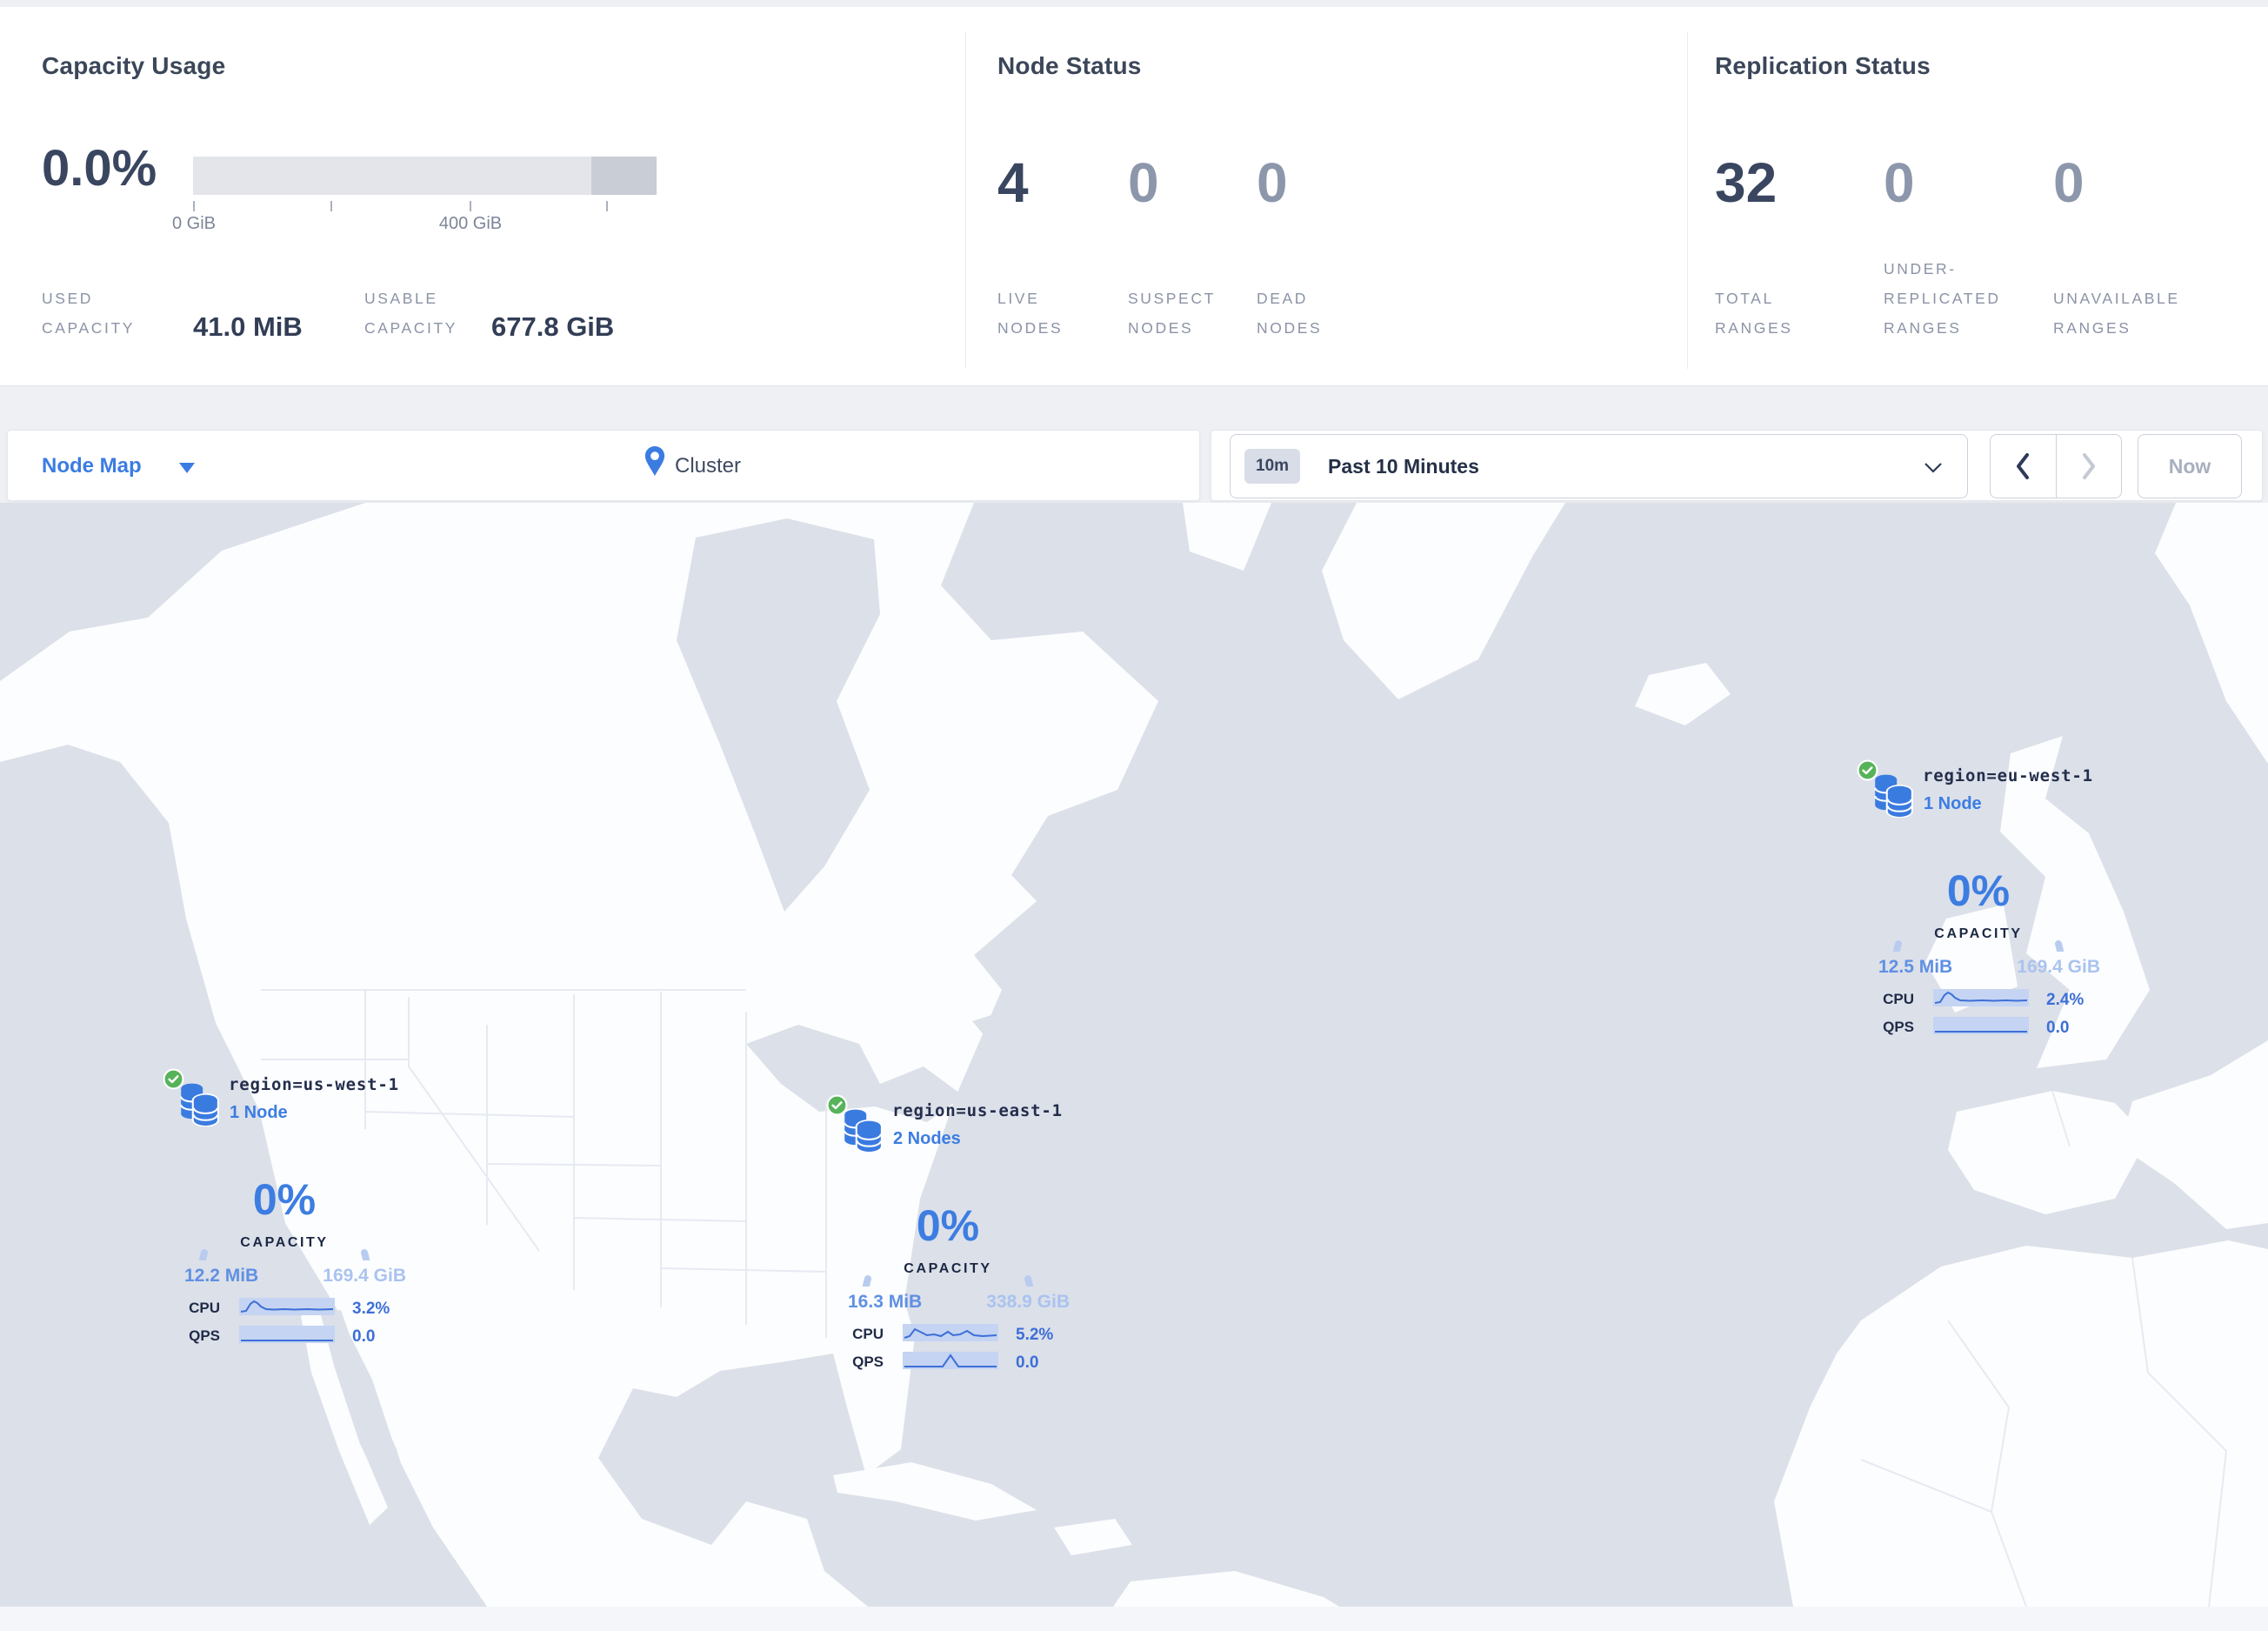 This screenshot has width=2268, height=1631. What do you see at coordinates (1915, 967) in the screenshot?
I see `used-bytes: 12.5 MiB` at bounding box center [1915, 967].